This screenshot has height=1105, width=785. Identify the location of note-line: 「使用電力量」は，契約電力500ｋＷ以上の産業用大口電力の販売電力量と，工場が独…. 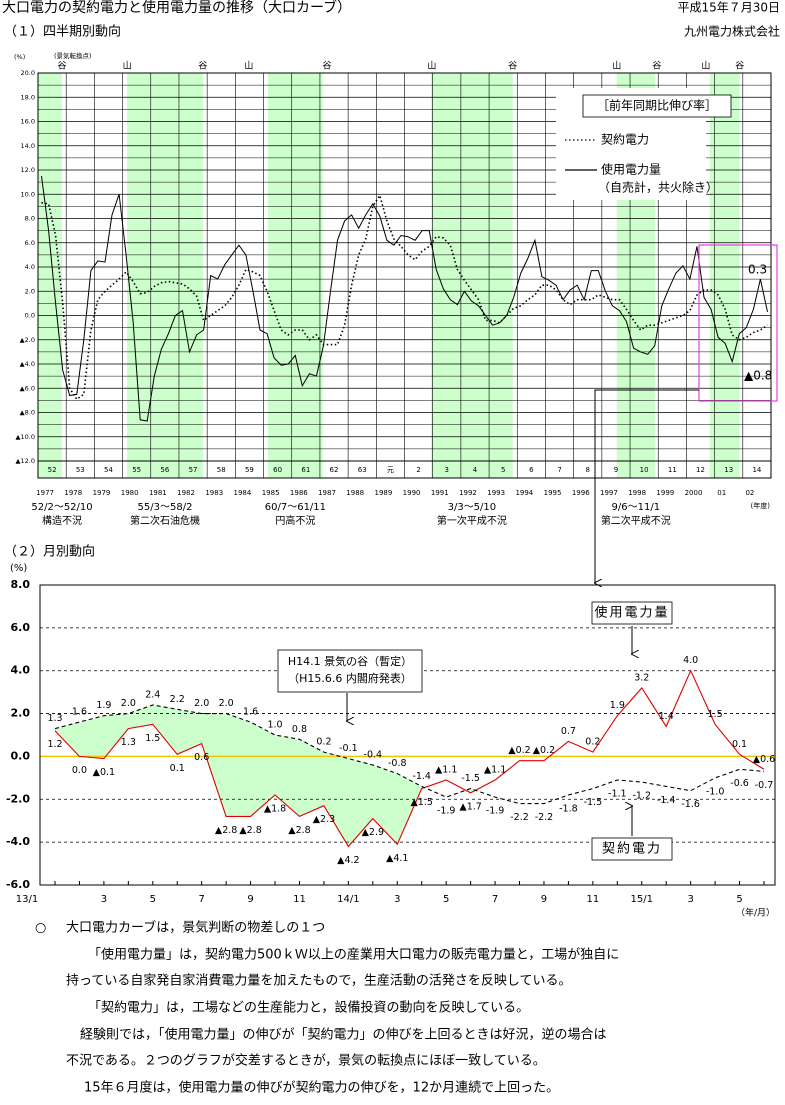
(353, 955).